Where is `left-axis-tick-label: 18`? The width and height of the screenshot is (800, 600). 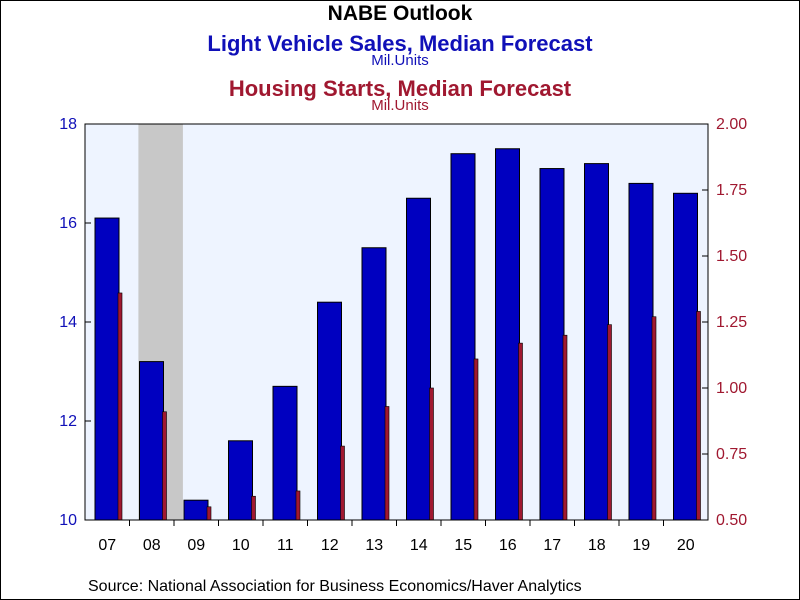 left-axis-tick-label: 18 is located at coordinates (68, 124).